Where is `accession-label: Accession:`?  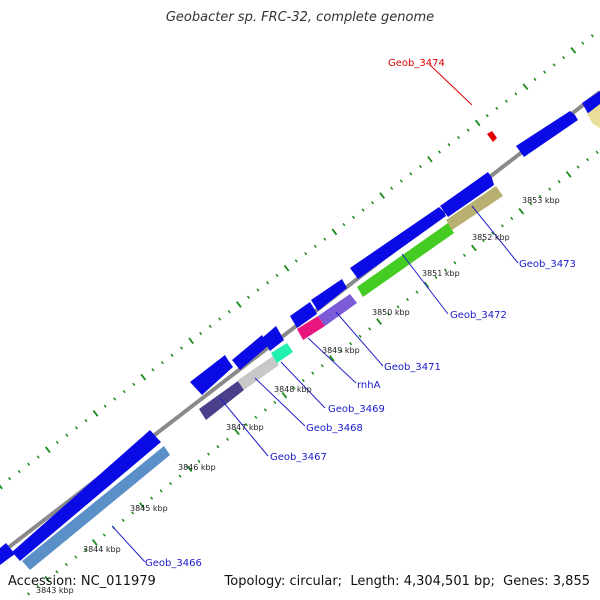
accession-label: Accession: is located at coordinates (42, 581).